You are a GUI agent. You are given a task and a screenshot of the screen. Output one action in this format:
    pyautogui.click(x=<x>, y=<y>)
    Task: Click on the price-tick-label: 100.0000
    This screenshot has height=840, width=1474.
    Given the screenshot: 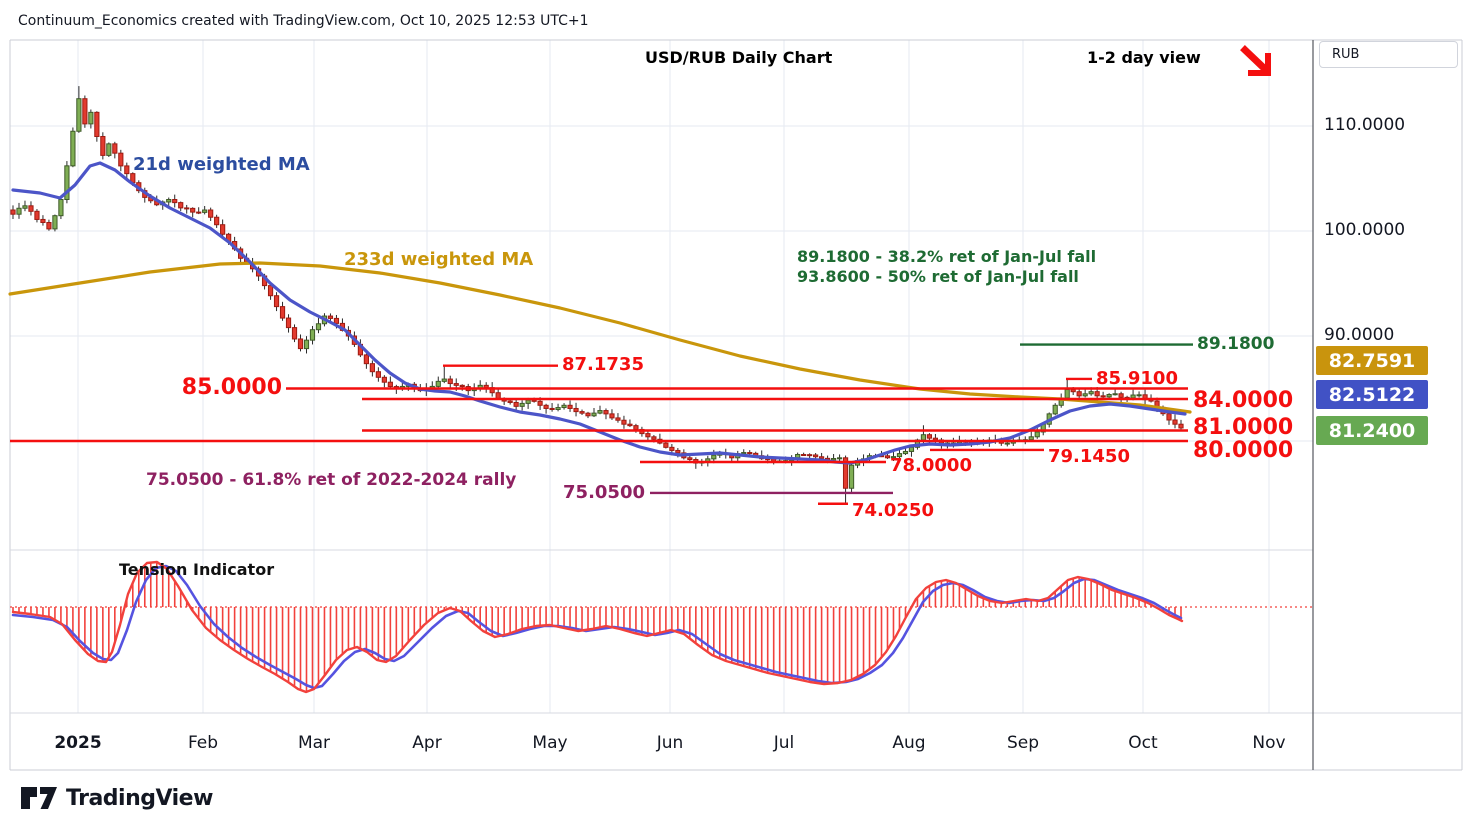 What is the action you would take?
    pyautogui.click(x=1365, y=230)
    